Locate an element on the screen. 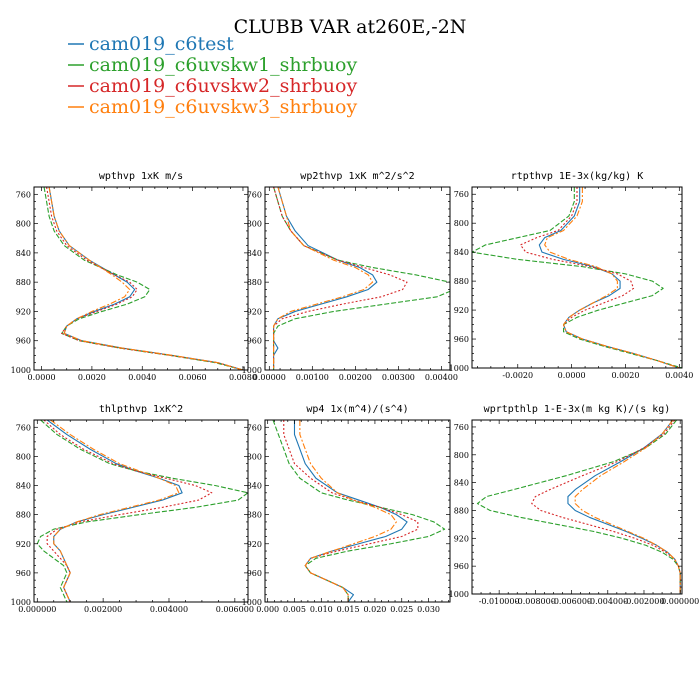  xtick-label: 0.00400 is located at coordinates (441, 377).